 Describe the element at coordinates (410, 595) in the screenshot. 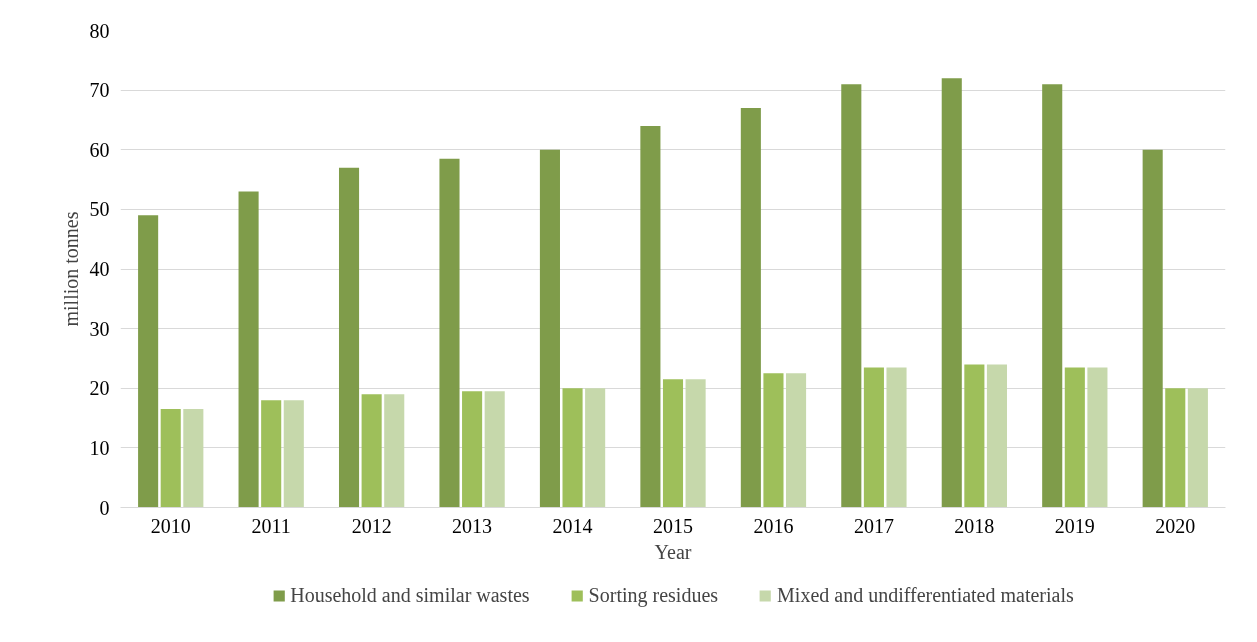

I see `legend-label: Household and similar wastes` at that location.